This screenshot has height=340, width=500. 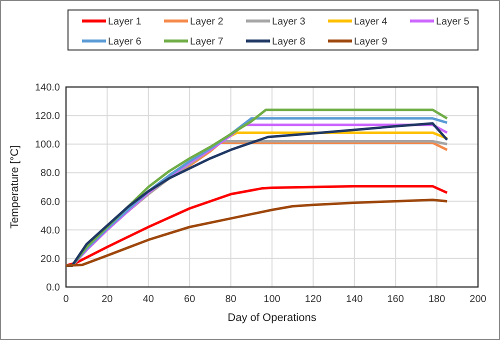 I want to click on x-tick-label: 120, so click(x=313, y=299).